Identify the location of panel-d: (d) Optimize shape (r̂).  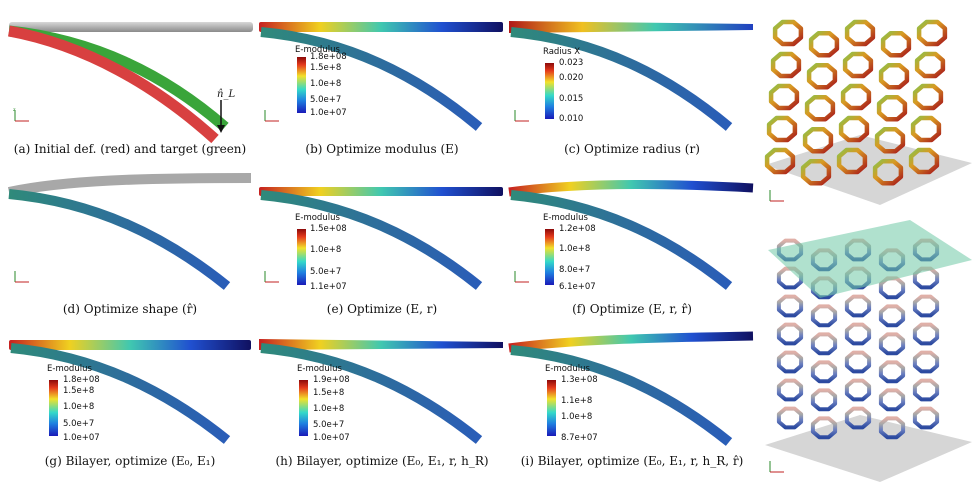
(130, 250).